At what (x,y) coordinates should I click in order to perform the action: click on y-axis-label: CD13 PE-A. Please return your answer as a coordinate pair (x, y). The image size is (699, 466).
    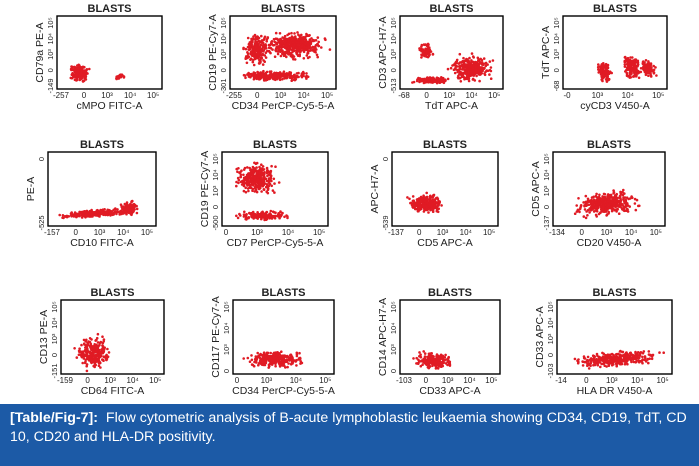
    Looking at the image, I should click on (44, 337).